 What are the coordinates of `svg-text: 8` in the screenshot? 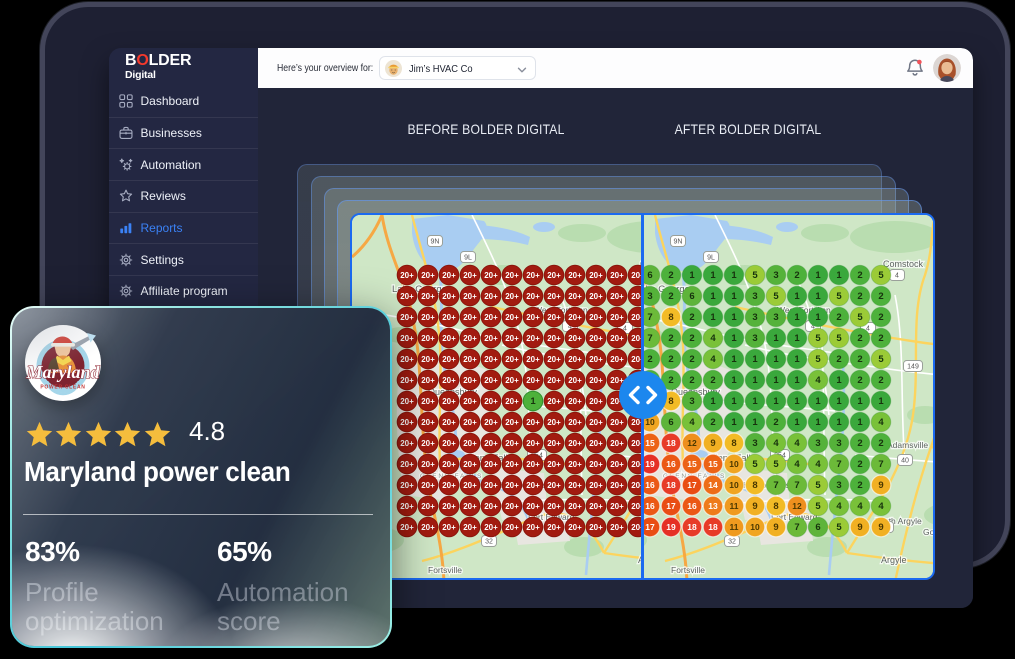 It's located at (754, 485).